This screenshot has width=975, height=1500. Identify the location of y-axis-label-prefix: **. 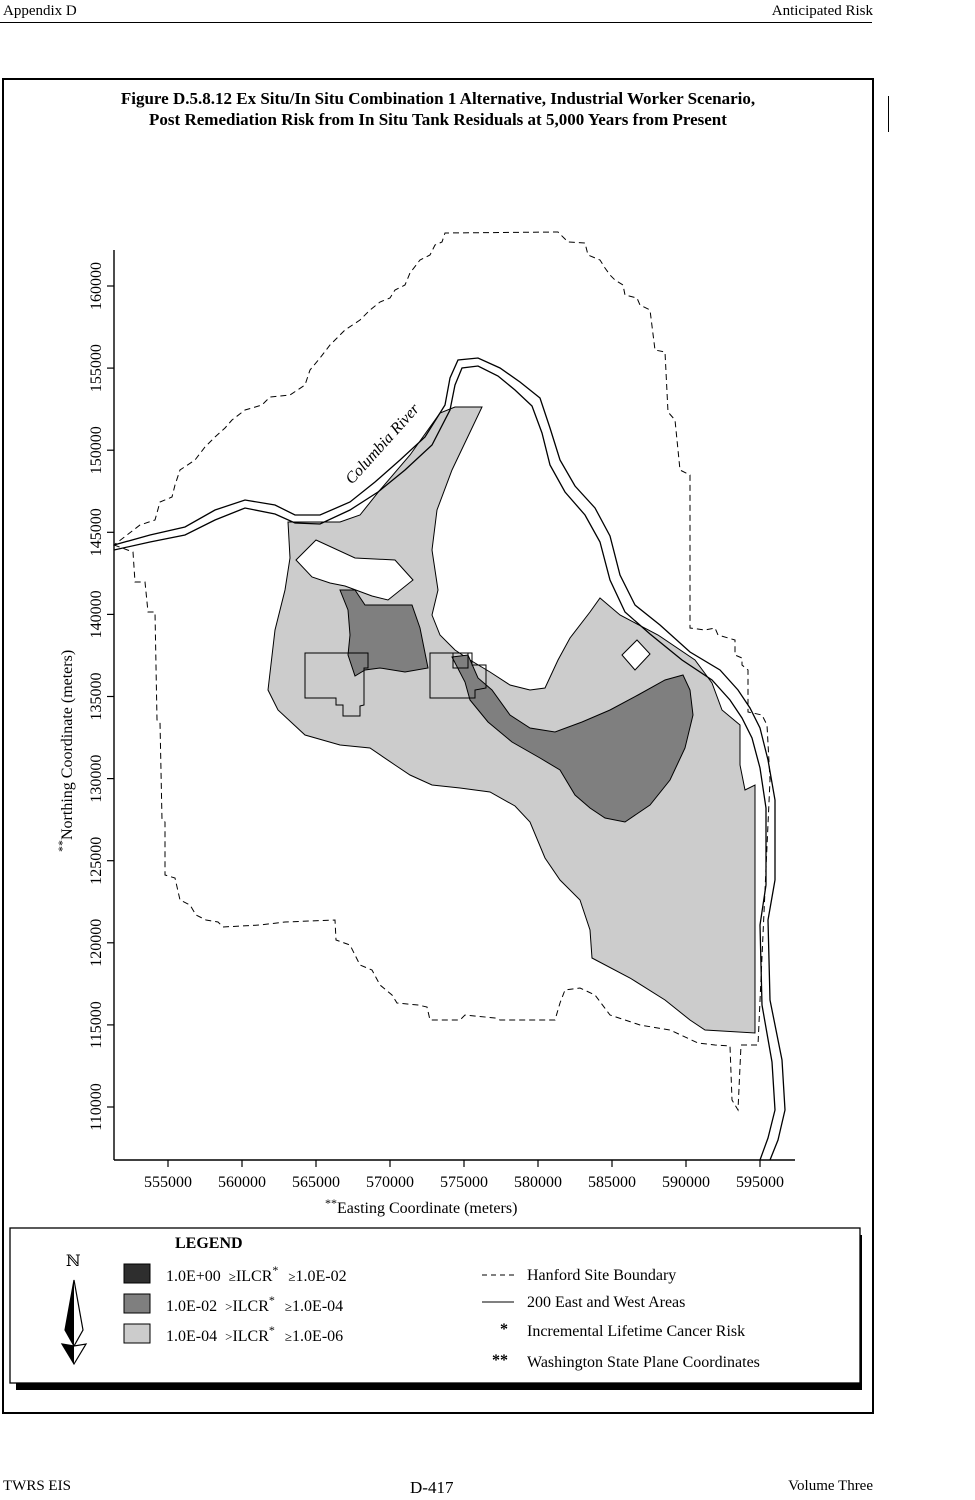
(62, 846).